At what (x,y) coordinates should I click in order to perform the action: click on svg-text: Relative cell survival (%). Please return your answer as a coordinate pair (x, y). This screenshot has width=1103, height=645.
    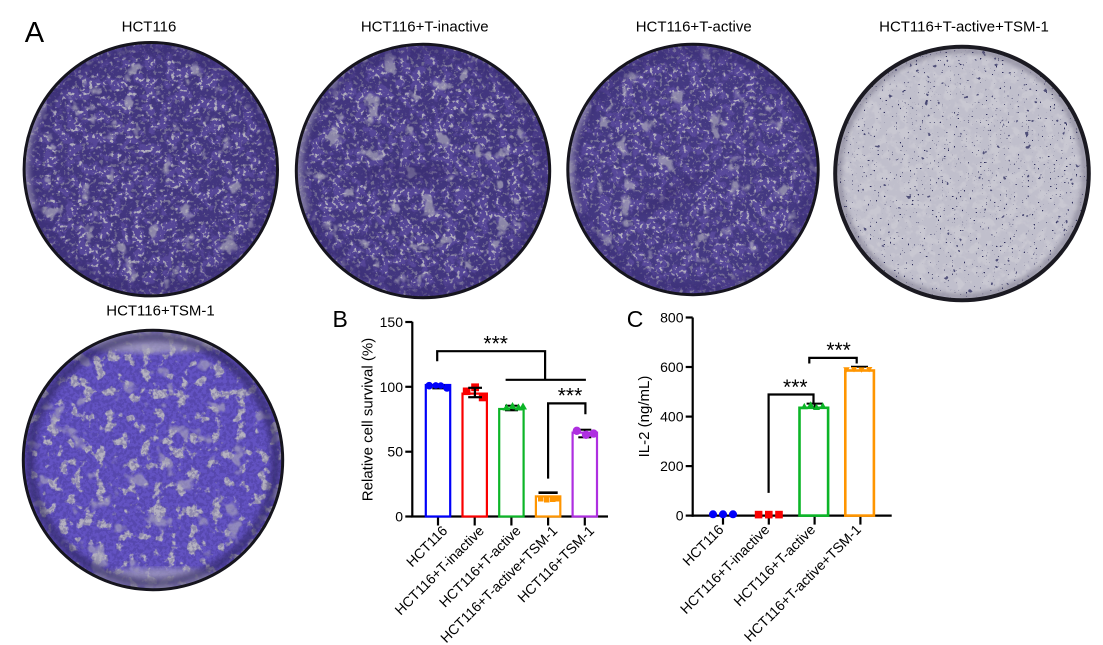
    Looking at the image, I should click on (368, 419).